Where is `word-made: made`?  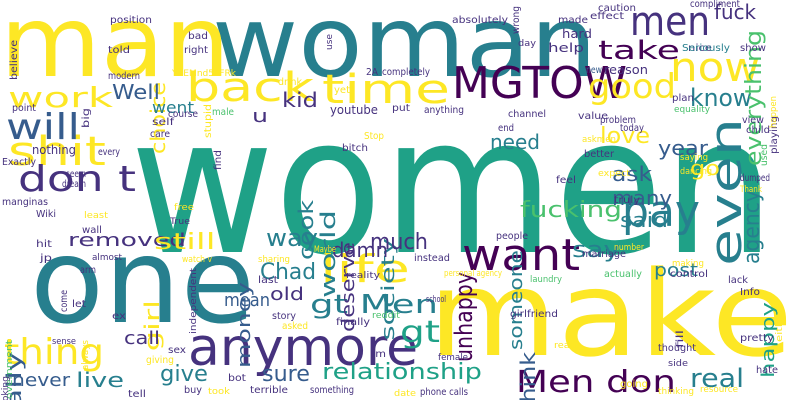
word-made: made is located at coordinates (573, 20).